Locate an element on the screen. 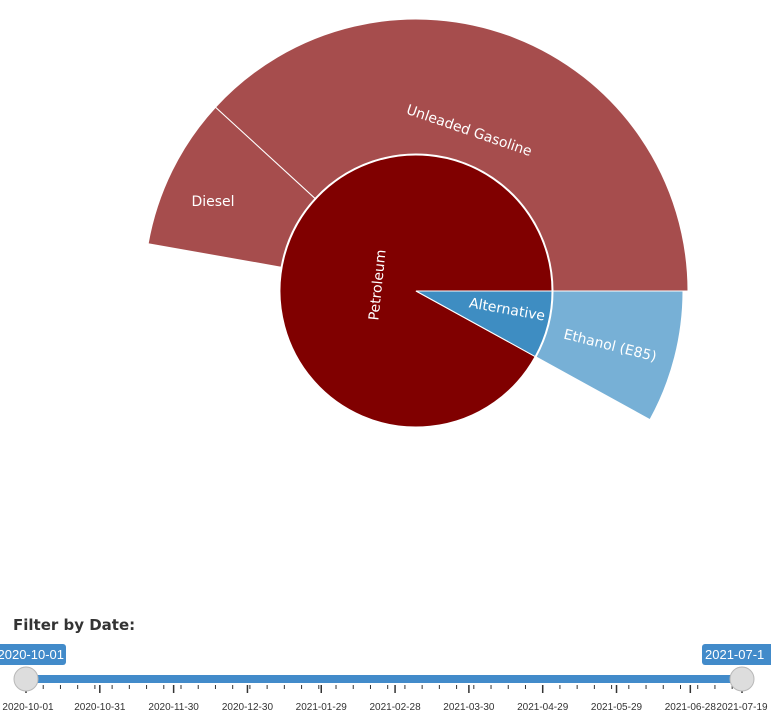 This screenshot has width=771, height=728. tick-label: 2020-11-30 is located at coordinates (173, 707).